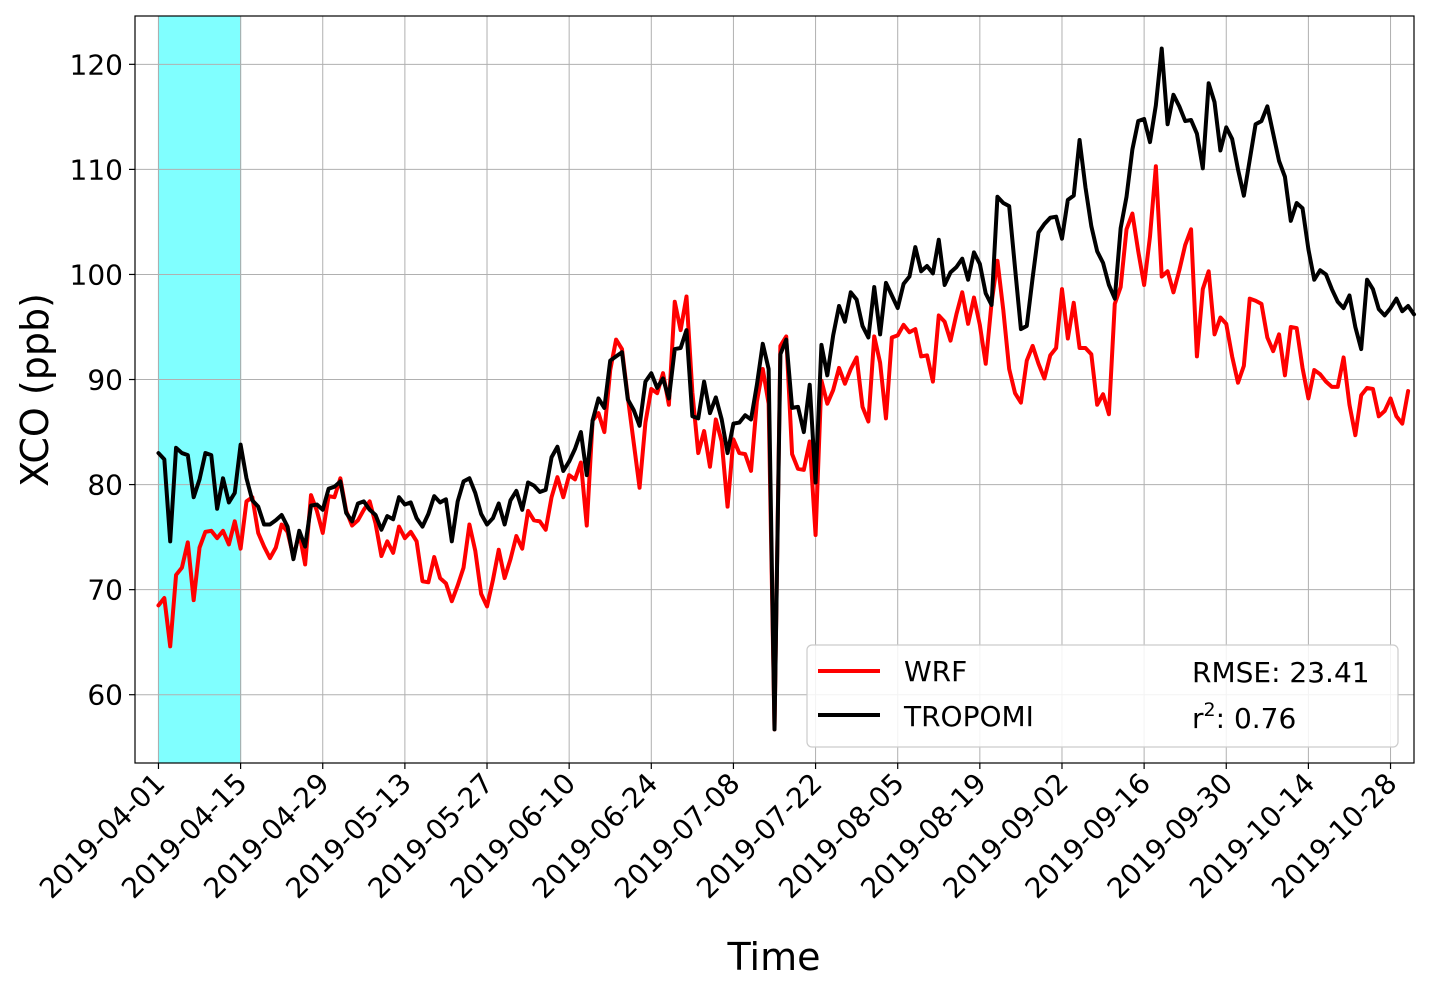 Image resolution: width=1430 pixels, height=985 pixels. What do you see at coordinates (935, 671) in the screenshot?
I see `legend-label-wrf: WRF` at bounding box center [935, 671].